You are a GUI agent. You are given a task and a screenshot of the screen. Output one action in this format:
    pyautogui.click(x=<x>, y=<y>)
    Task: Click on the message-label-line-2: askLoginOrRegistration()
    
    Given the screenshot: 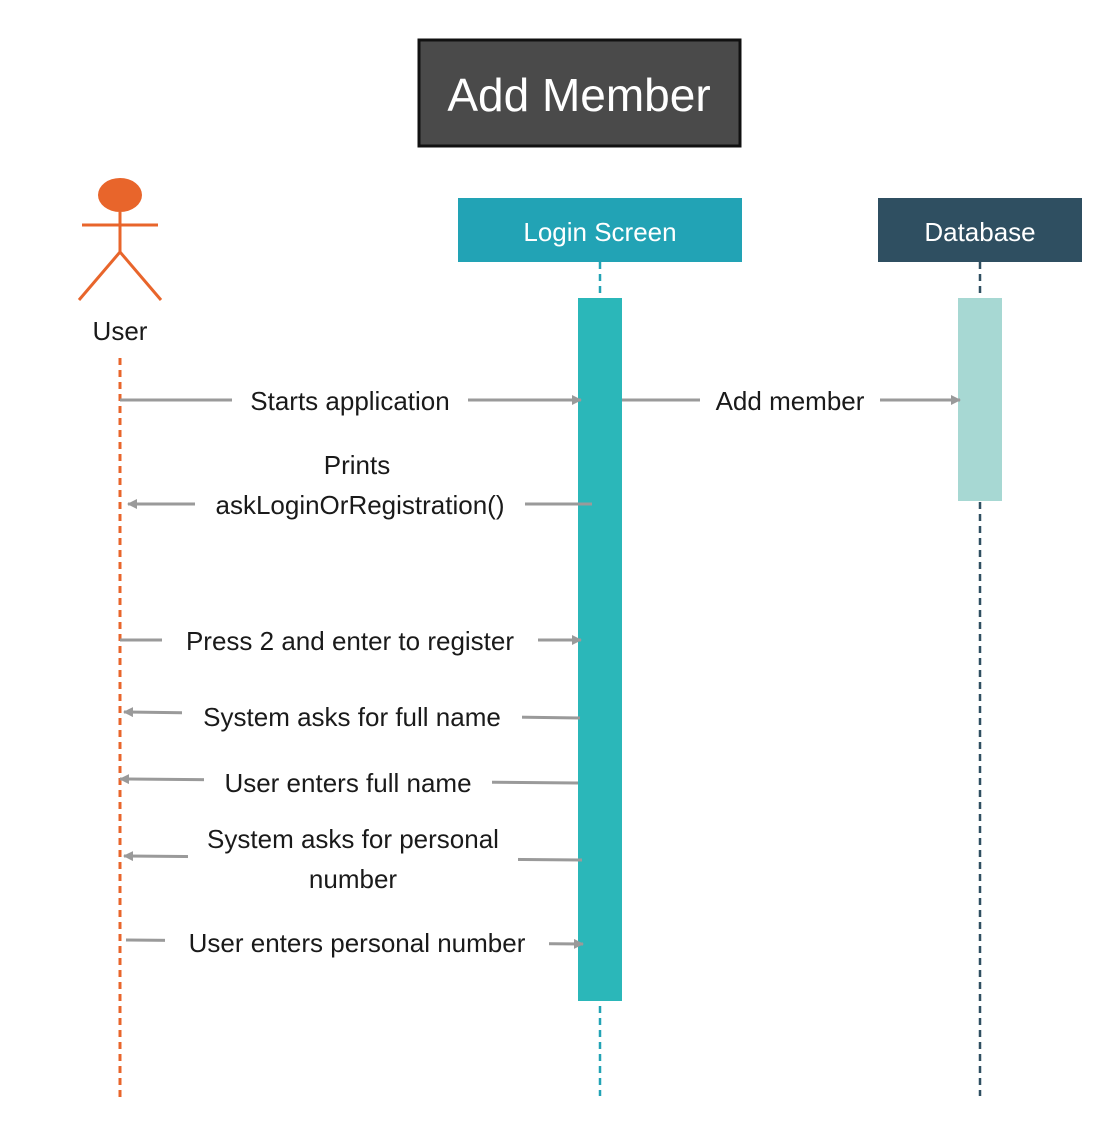 What is the action you would take?
    pyautogui.click(x=359, y=505)
    